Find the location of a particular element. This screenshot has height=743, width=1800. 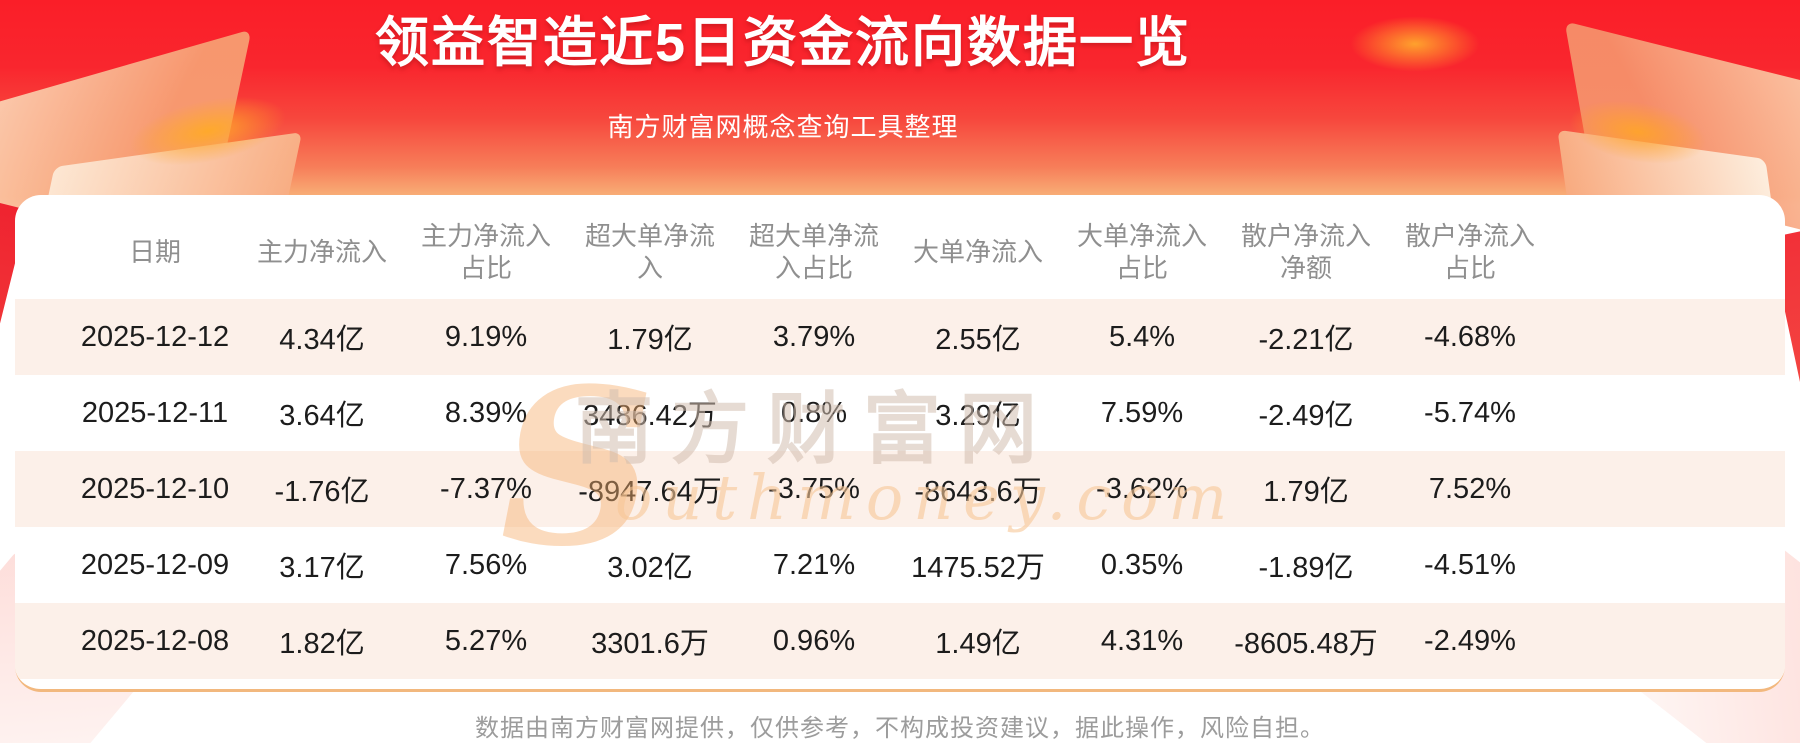

table-cell: -1.89亿 is located at coordinates (1306, 568).